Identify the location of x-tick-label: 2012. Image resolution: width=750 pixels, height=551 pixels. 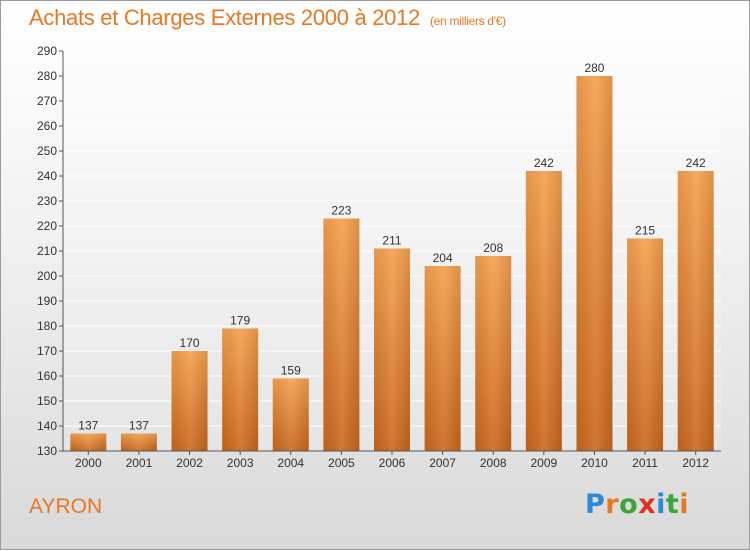
(695, 463).